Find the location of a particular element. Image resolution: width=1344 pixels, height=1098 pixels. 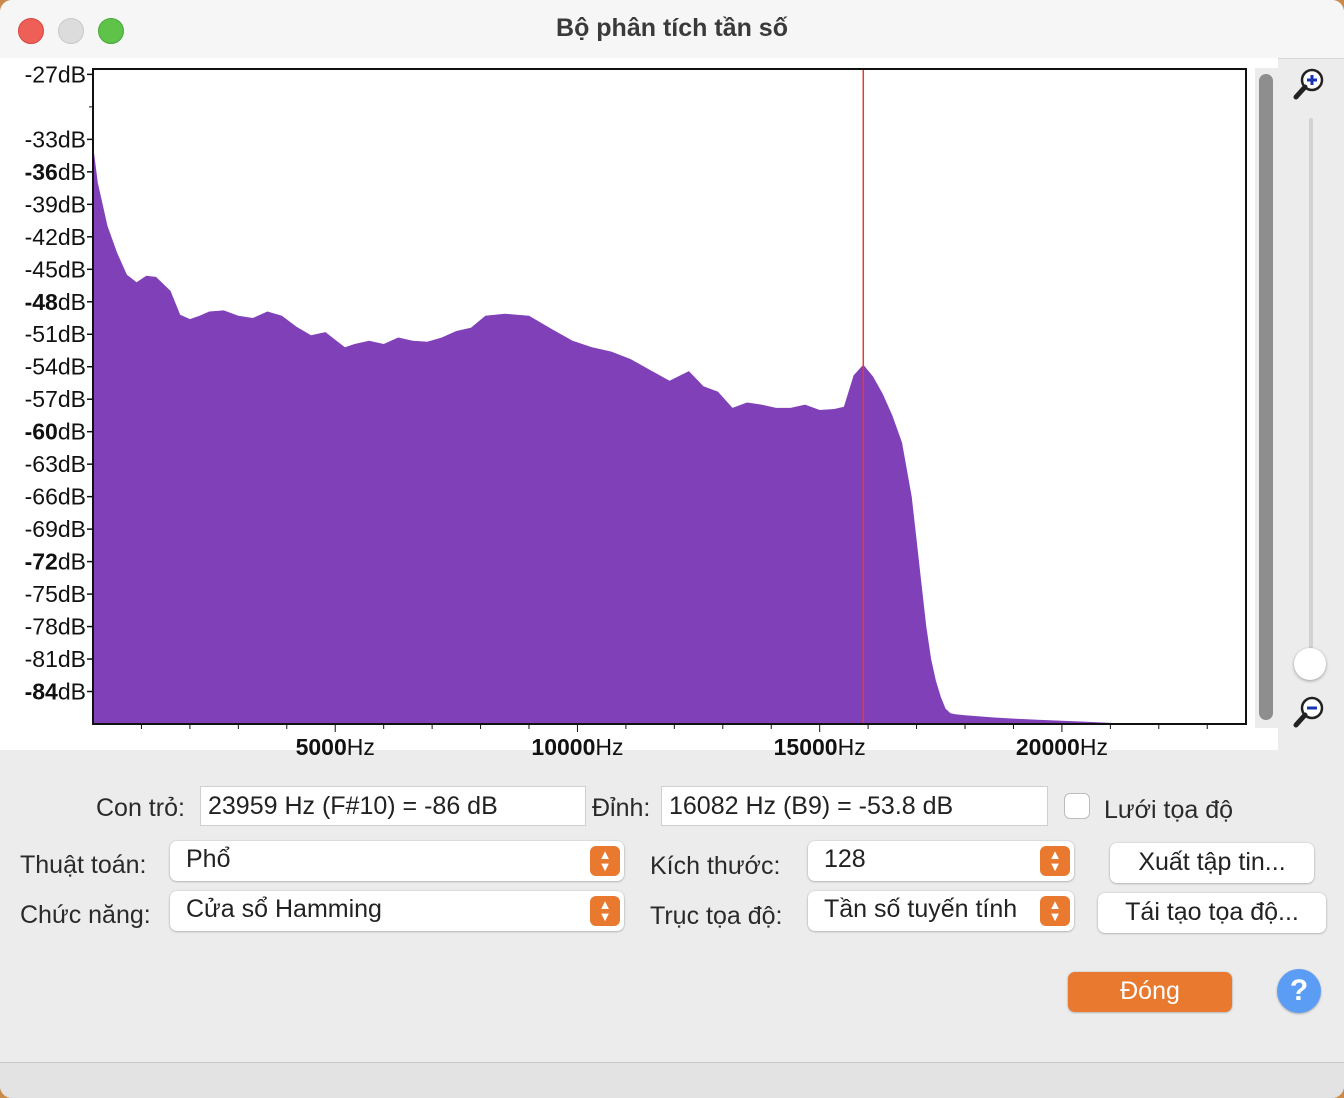

x-tick-label: 10000Hz is located at coordinates (577, 746).